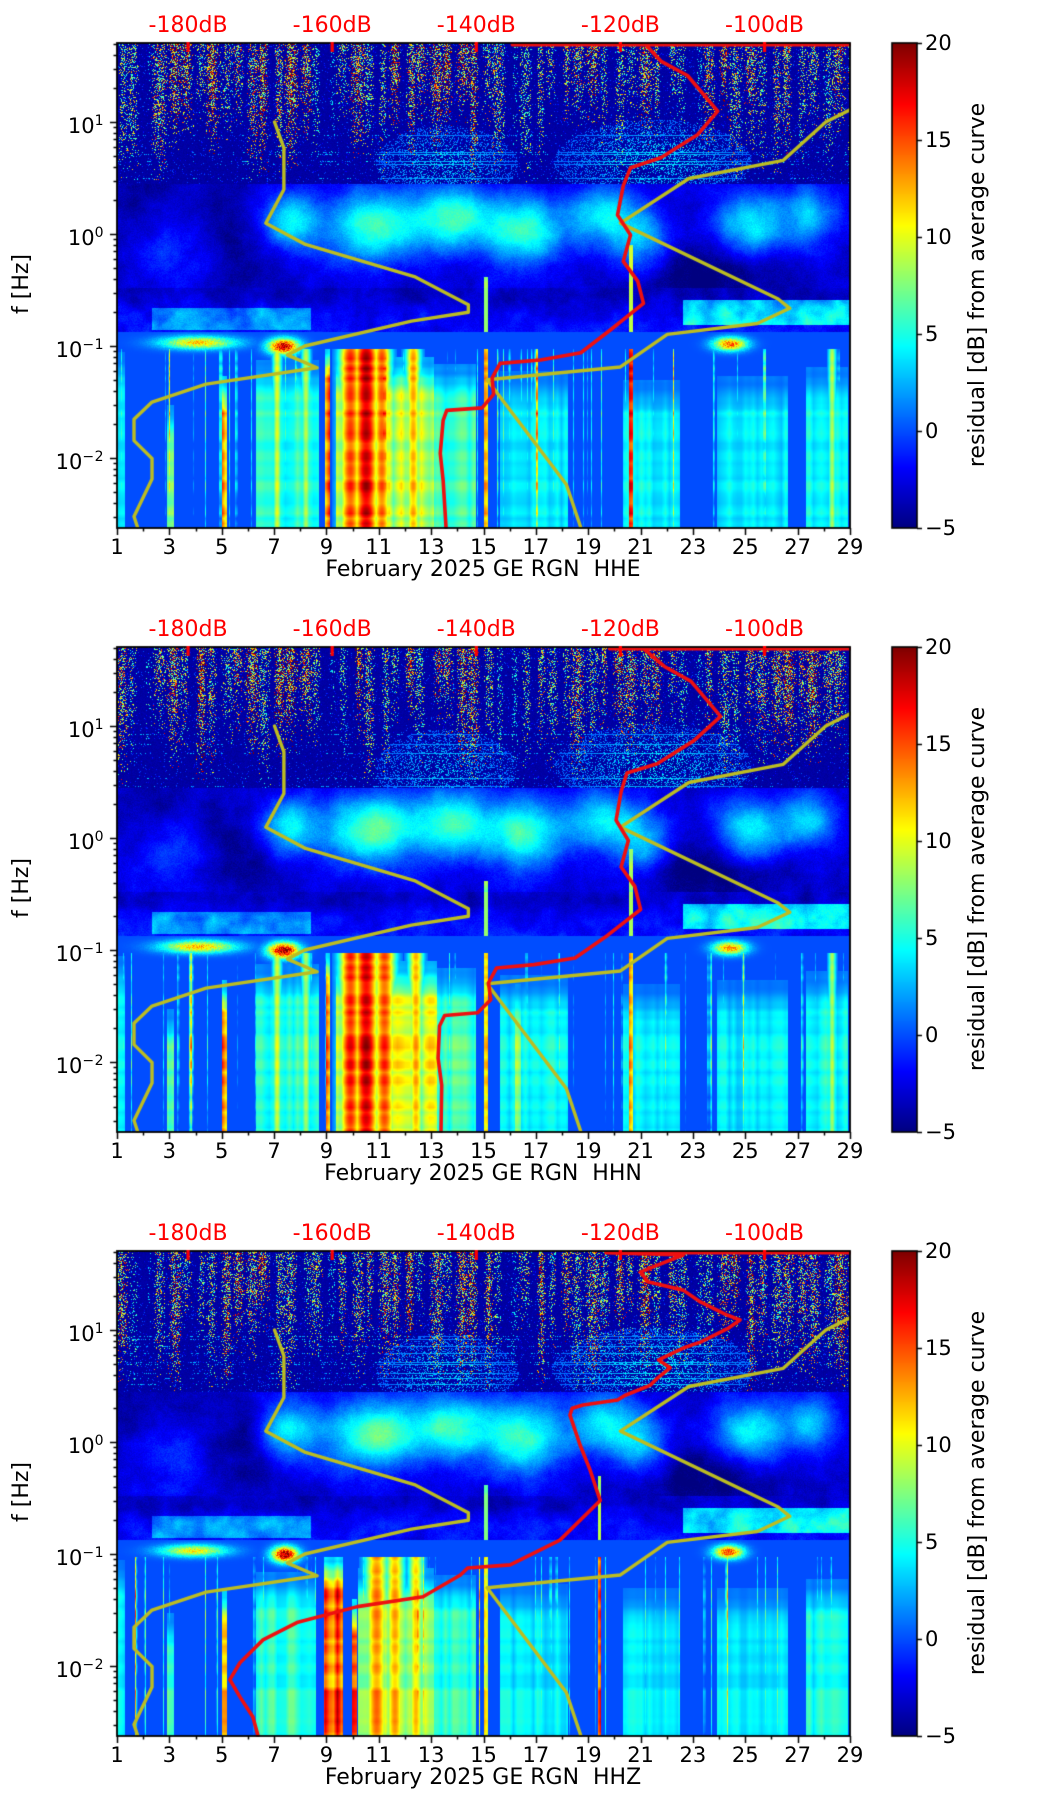 The height and width of the screenshot is (1806, 1052). I want to click on colorbar-tick-label: 20, so click(938, 1251).